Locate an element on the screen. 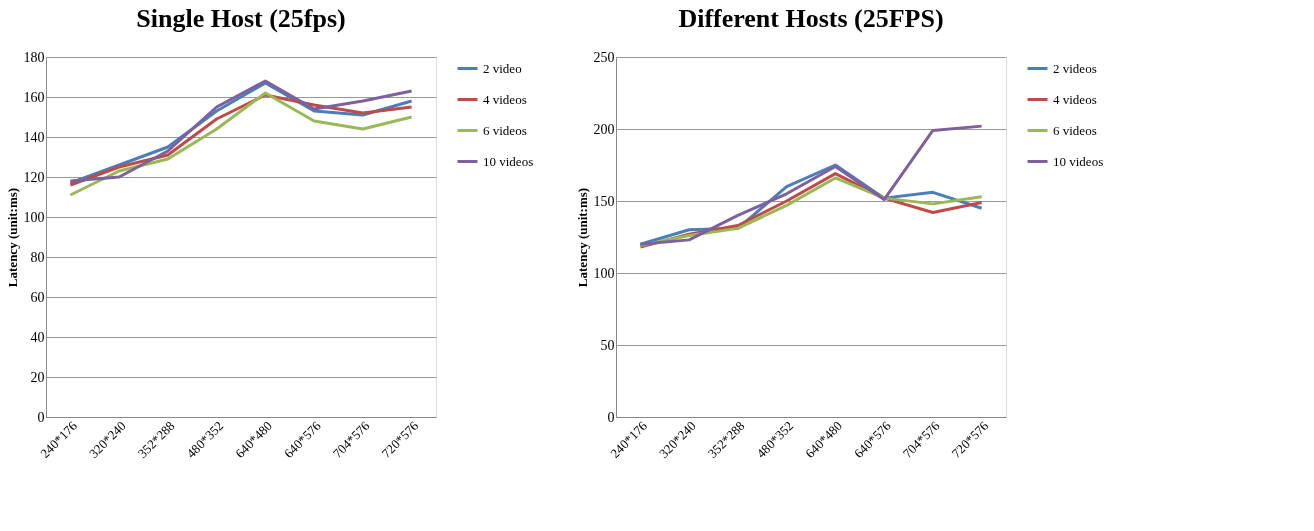 This screenshot has width=1314, height=531. y-tick-label: 40 is located at coordinates (37, 337).